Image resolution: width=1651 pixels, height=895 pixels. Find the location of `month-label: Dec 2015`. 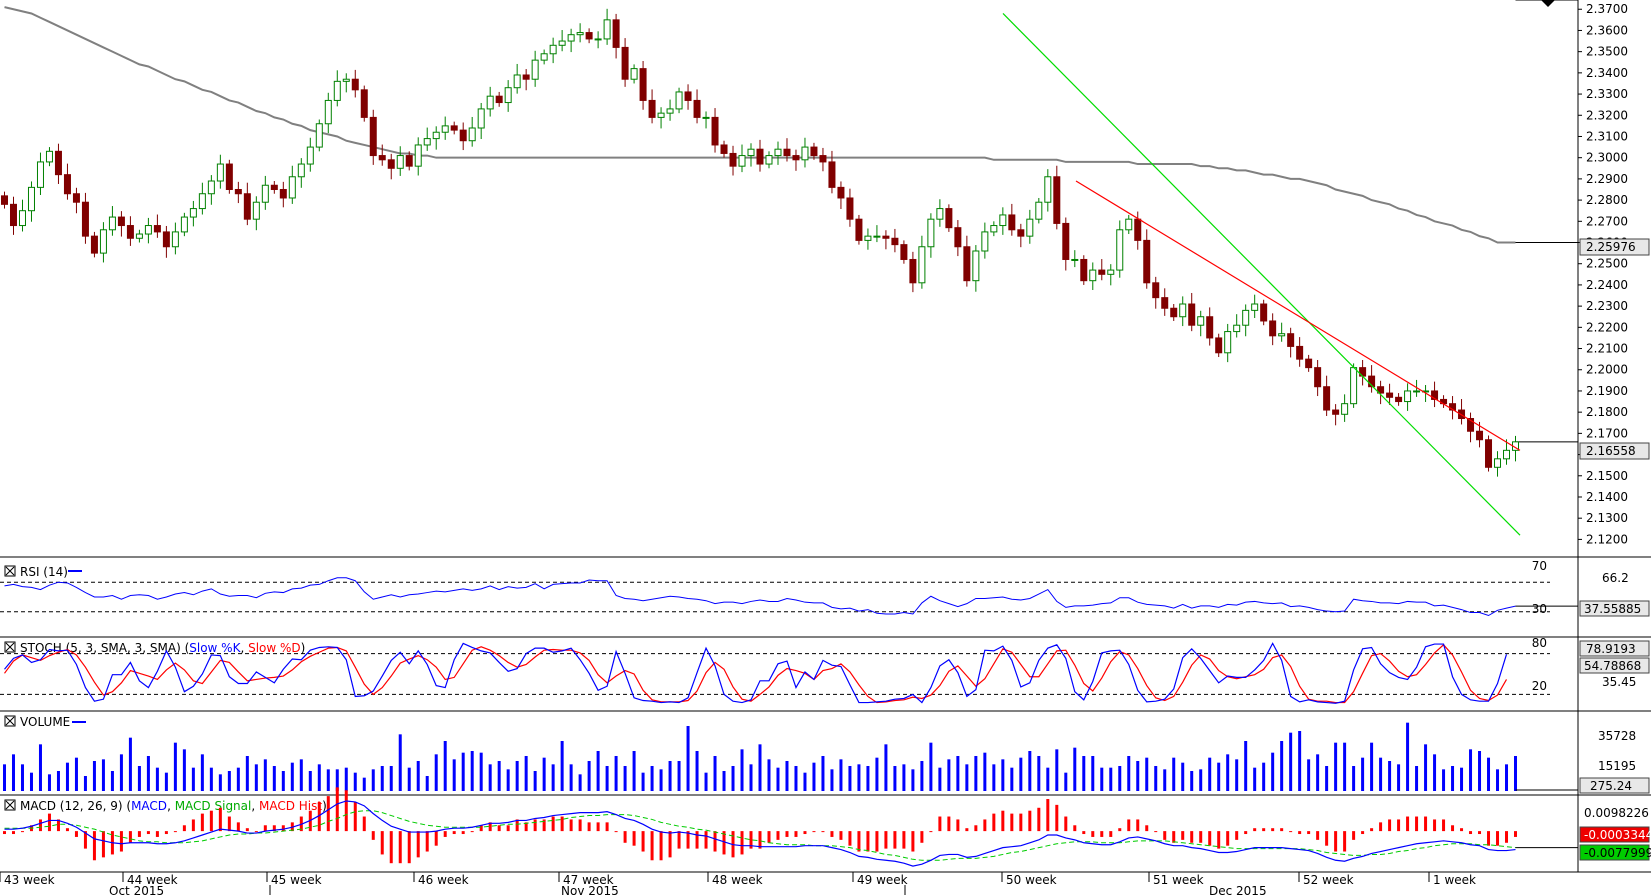

month-label: Dec 2015 is located at coordinates (1238, 889).